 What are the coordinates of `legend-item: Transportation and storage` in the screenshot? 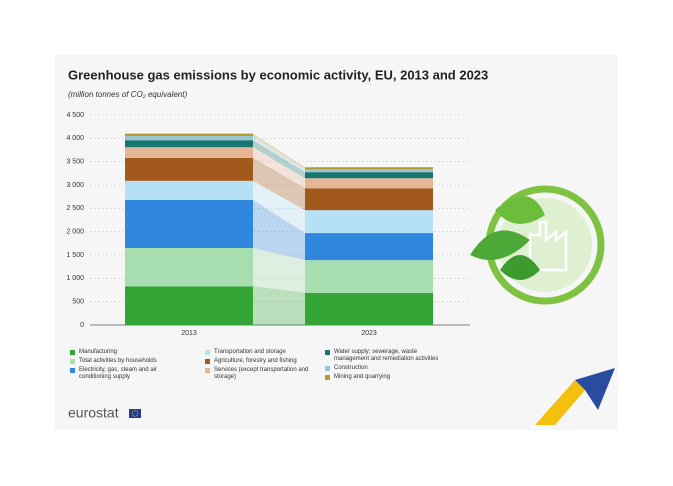 It's located at (265, 352).